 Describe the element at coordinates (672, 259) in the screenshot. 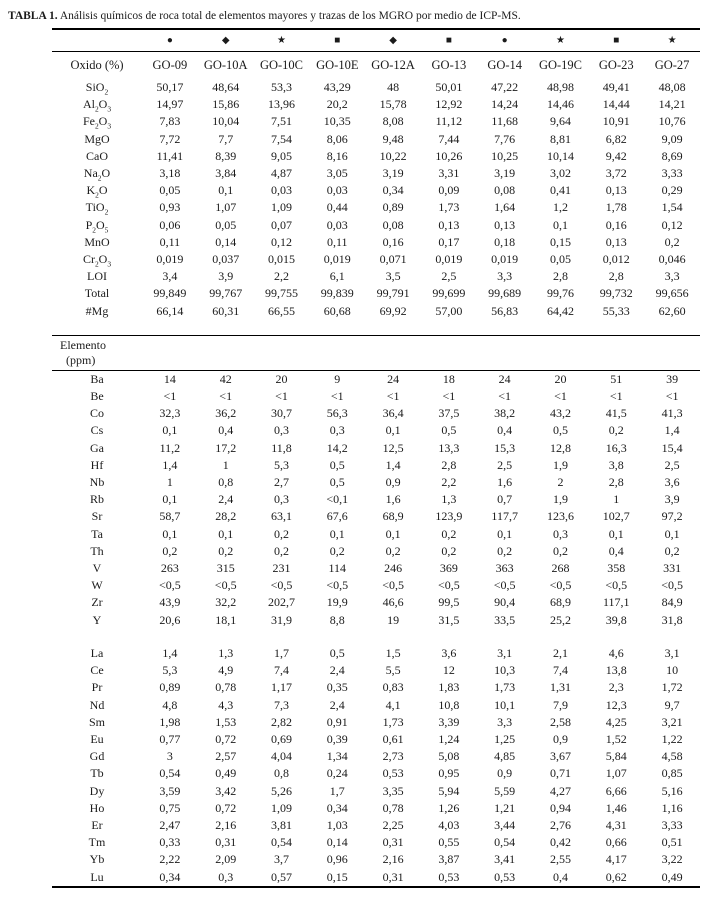

I see `value-cell: 0,046` at that location.